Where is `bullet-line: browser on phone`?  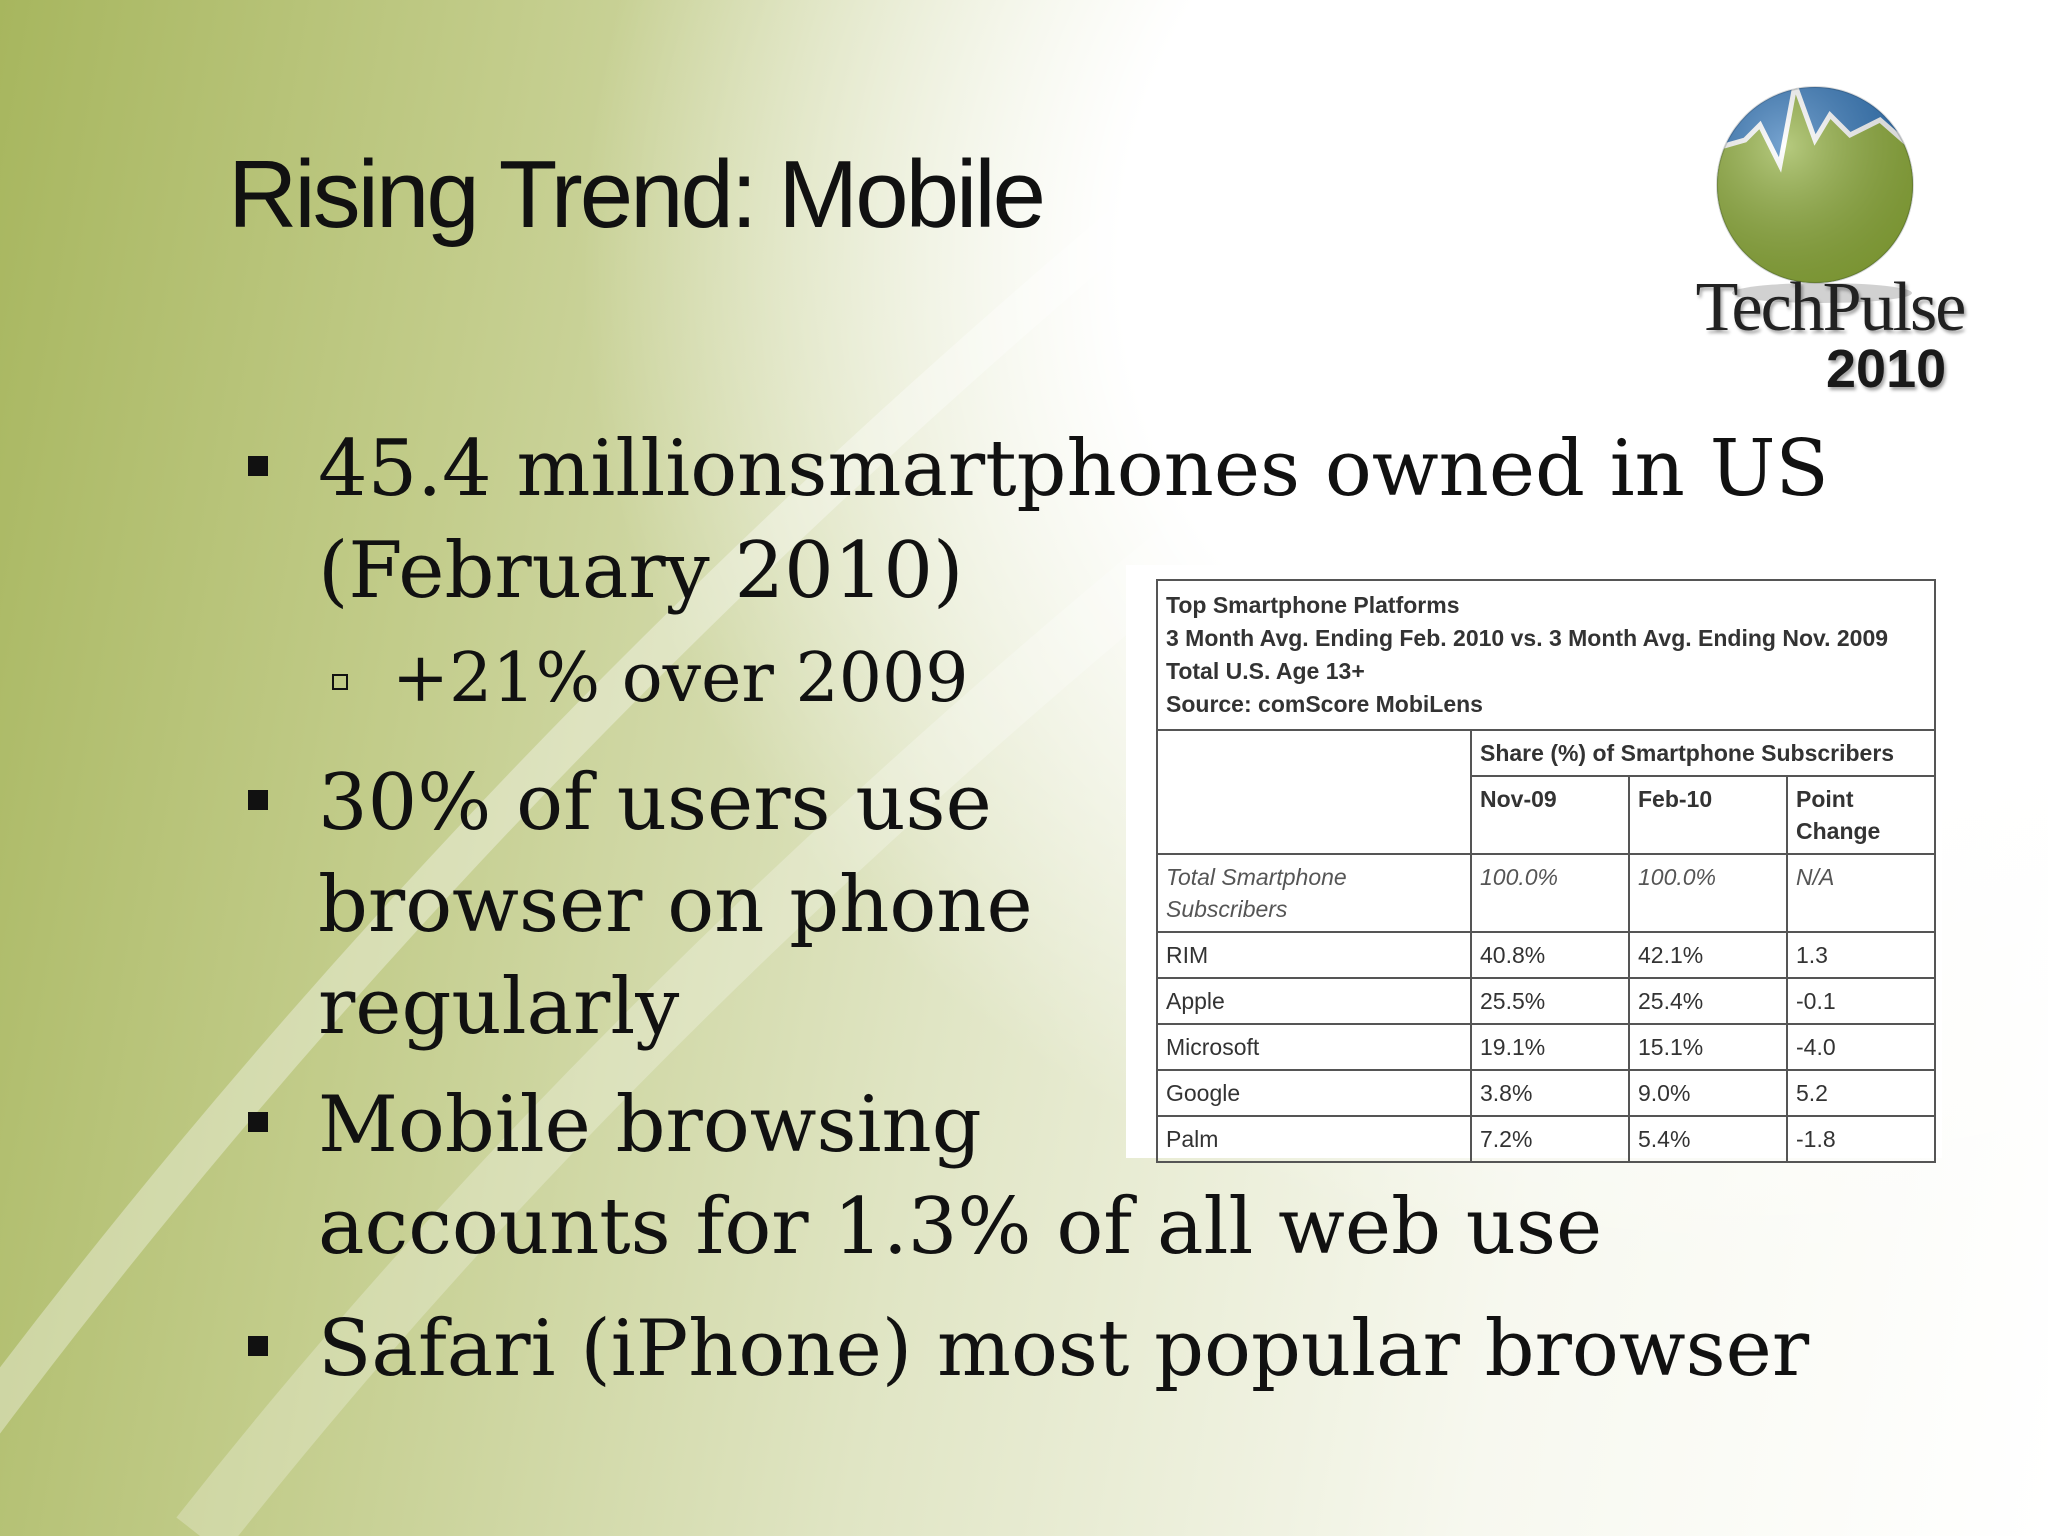
bullet-line: browser on phone is located at coordinates (675, 905).